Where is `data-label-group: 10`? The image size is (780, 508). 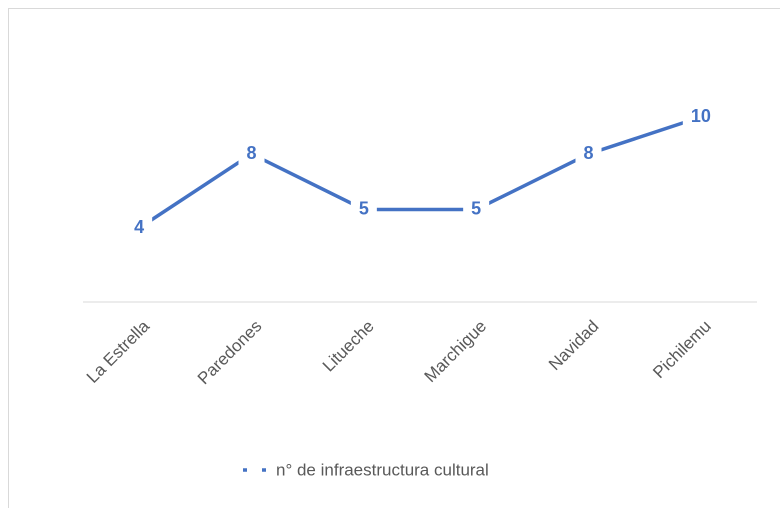 data-label-group: 10 is located at coordinates (700, 117).